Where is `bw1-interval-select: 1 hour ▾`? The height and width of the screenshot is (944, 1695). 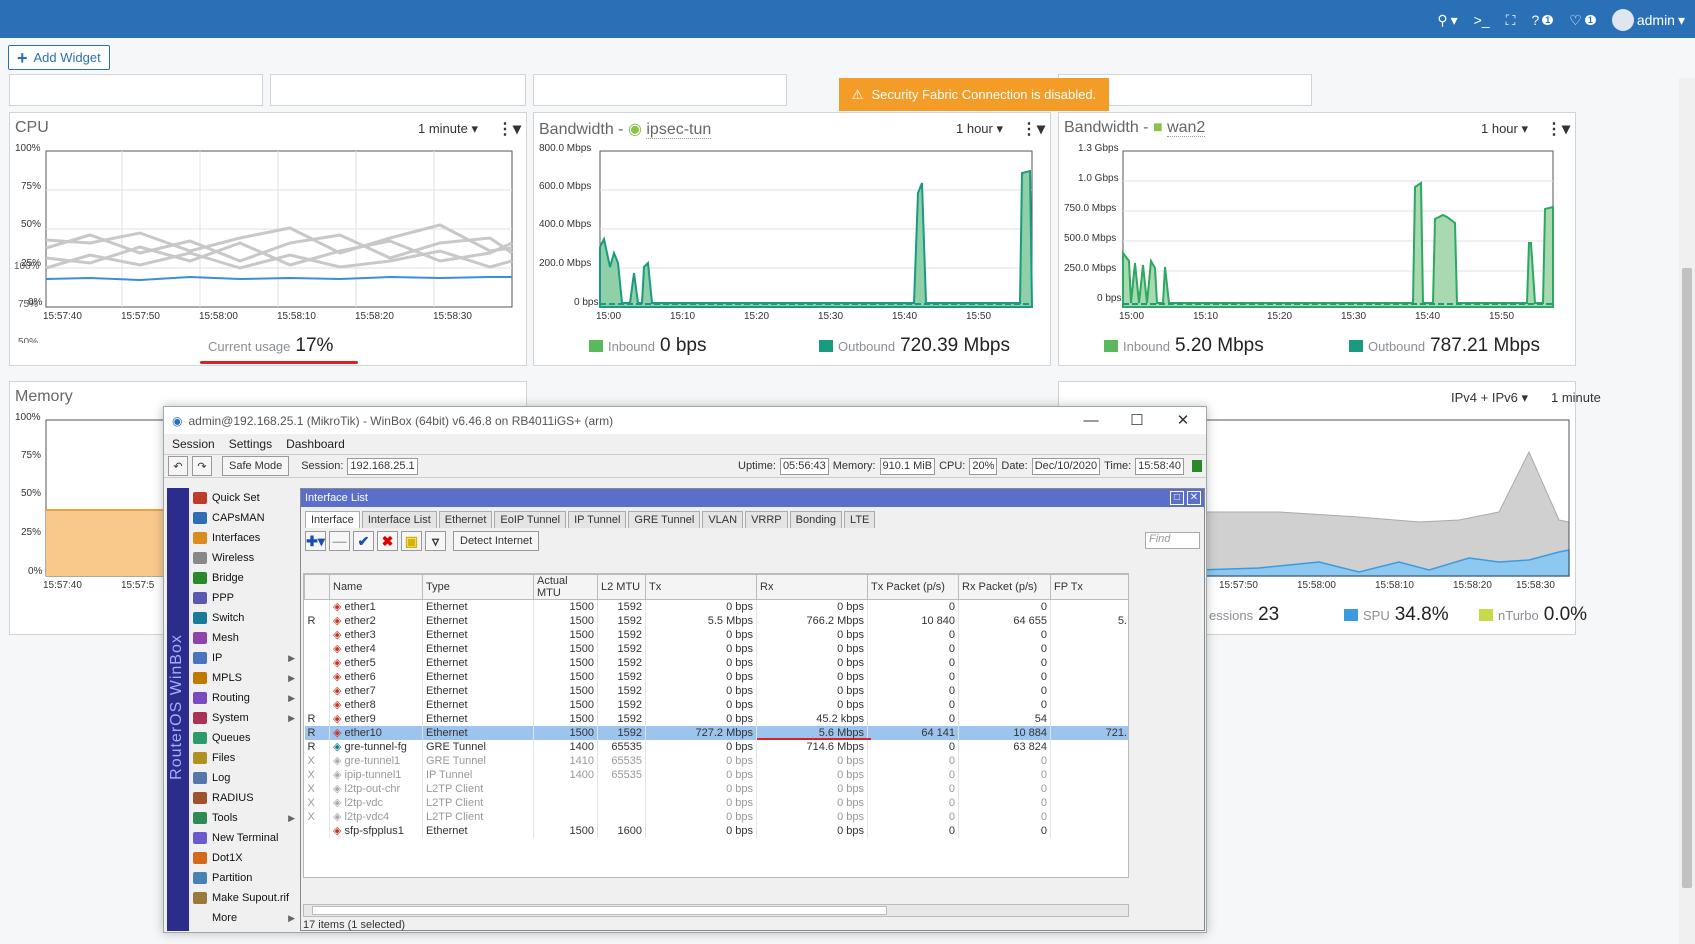
bw1-interval-select: 1 hour ▾ is located at coordinates (980, 128).